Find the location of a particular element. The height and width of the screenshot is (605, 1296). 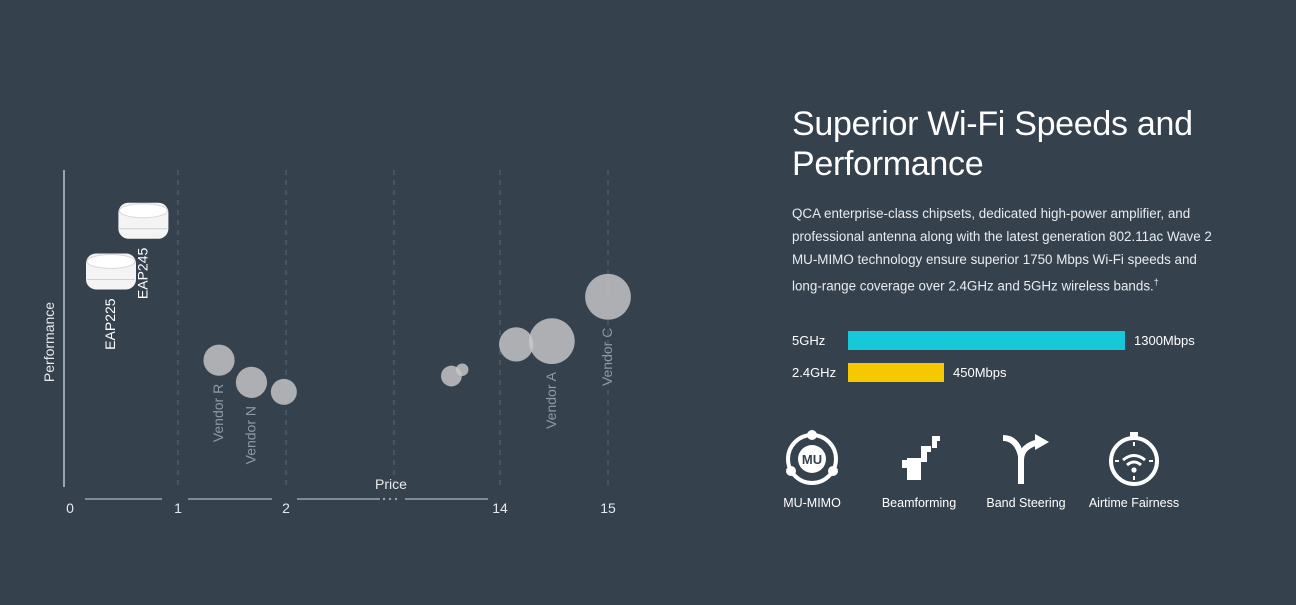

feature-label: Airtime Fairness is located at coordinates (1134, 503).